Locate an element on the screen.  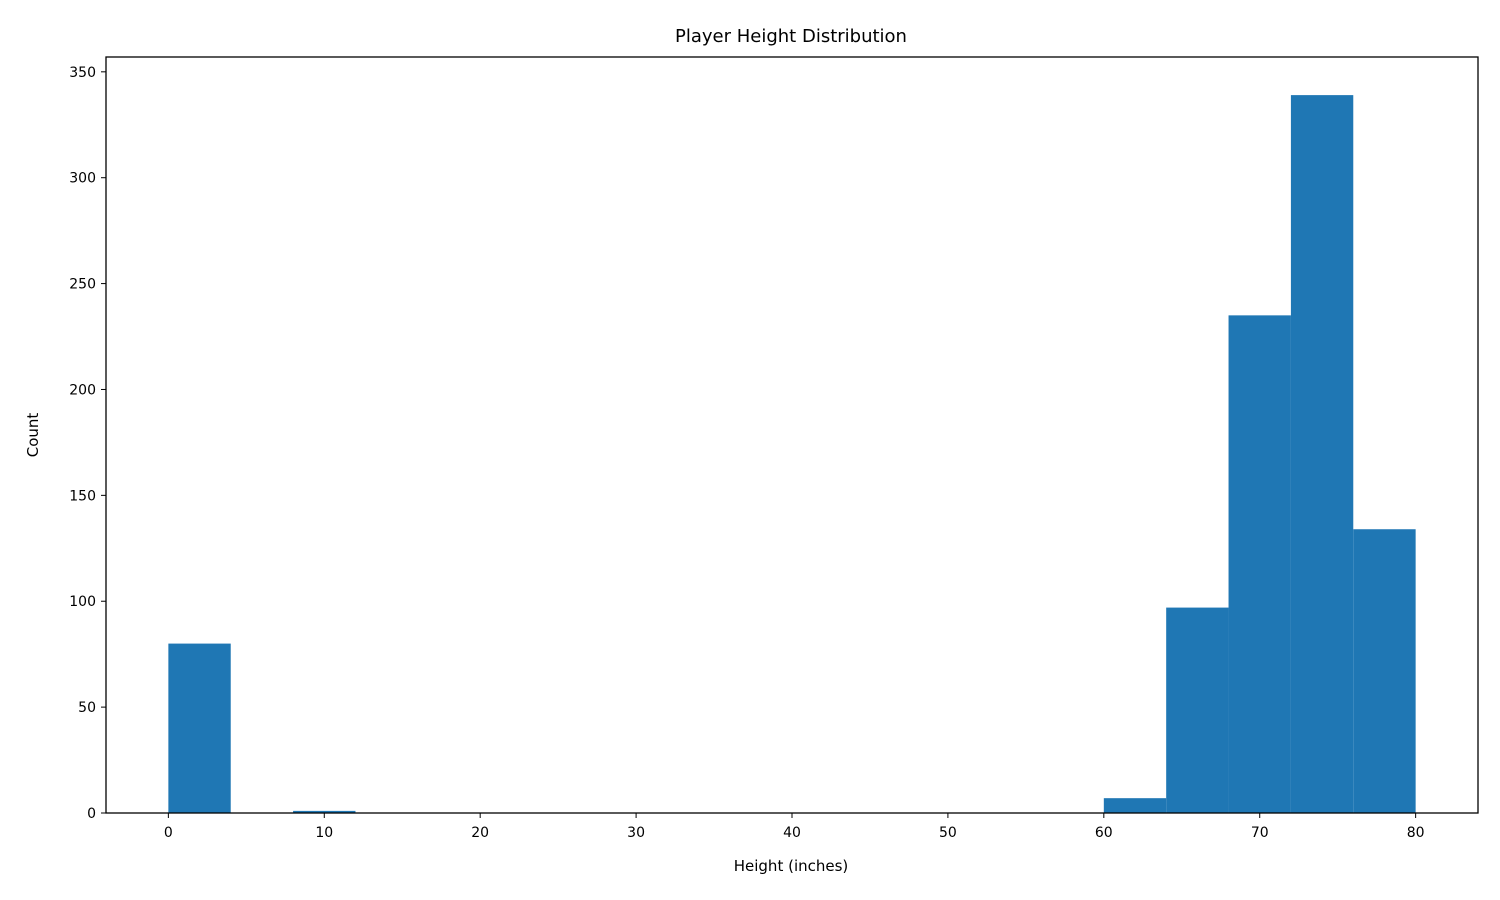
x-tick-label: 0 is located at coordinates (168, 833).